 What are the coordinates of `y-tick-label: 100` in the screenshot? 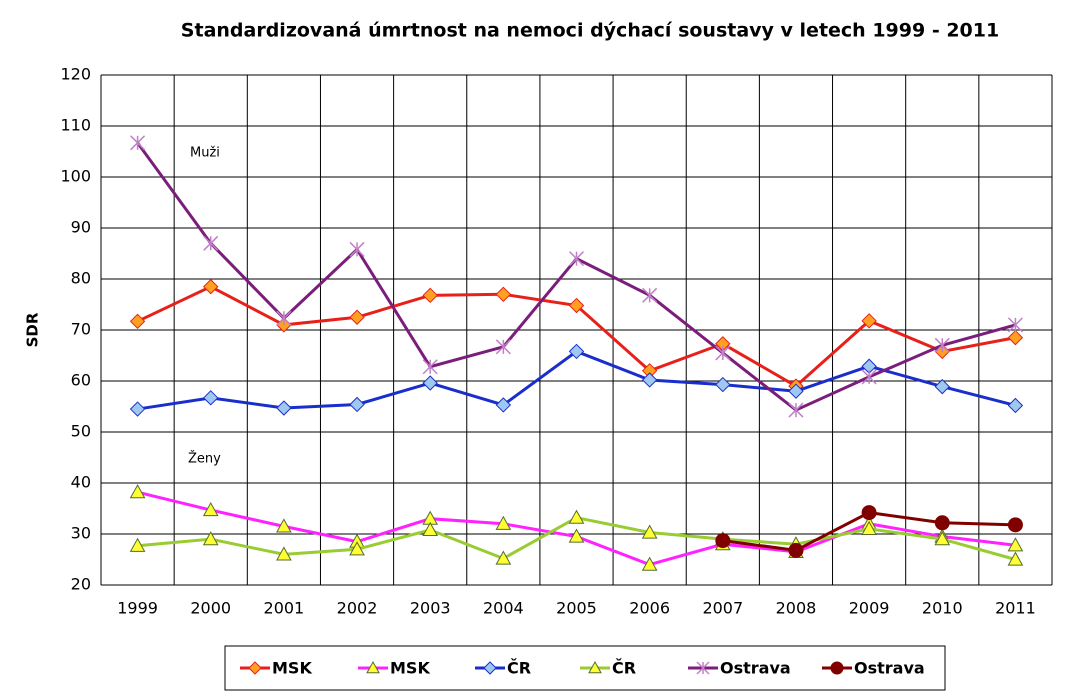 It's located at (75, 176).